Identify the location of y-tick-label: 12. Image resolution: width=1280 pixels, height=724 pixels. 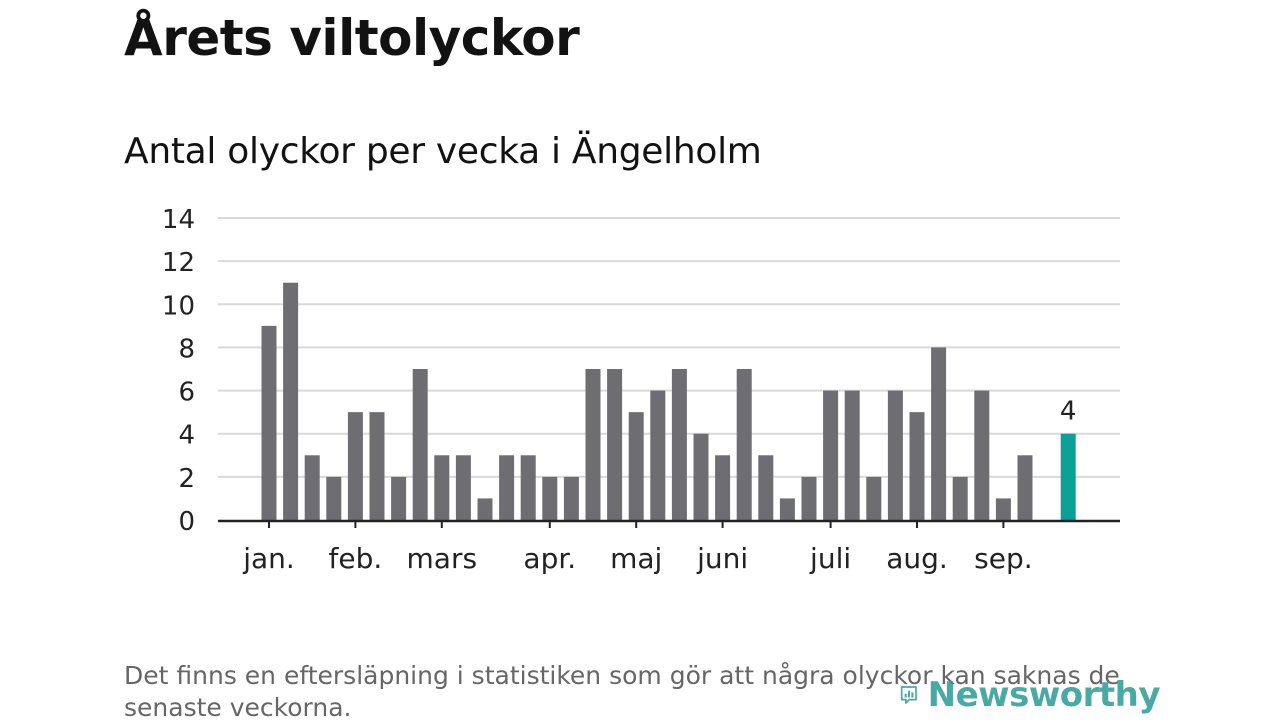
(178, 263).